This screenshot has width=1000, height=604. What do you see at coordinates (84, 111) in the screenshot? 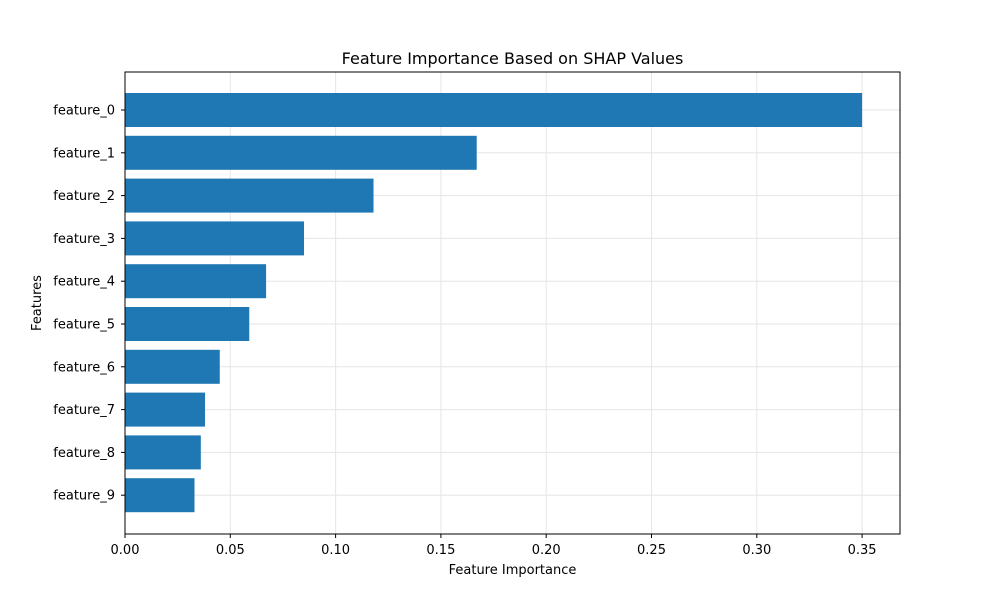
I see `y-tick-label: feature_0` at bounding box center [84, 111].